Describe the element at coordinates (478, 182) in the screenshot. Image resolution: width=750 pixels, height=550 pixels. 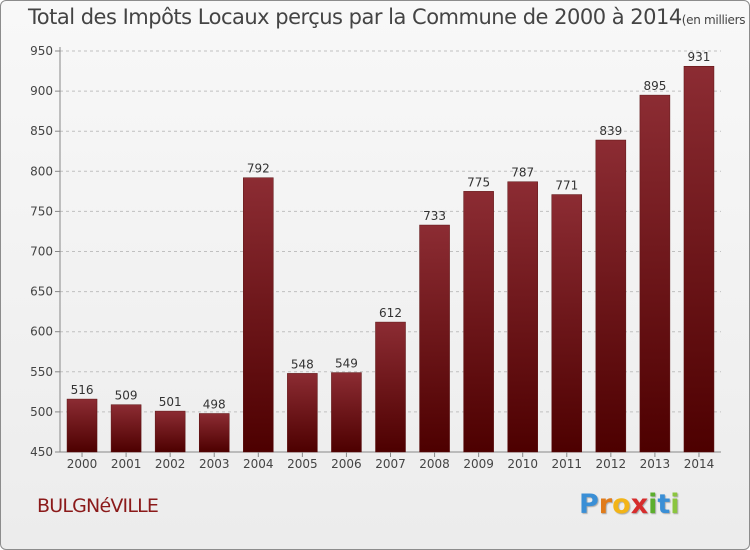
I see `bar-value-label: 775` at that location.